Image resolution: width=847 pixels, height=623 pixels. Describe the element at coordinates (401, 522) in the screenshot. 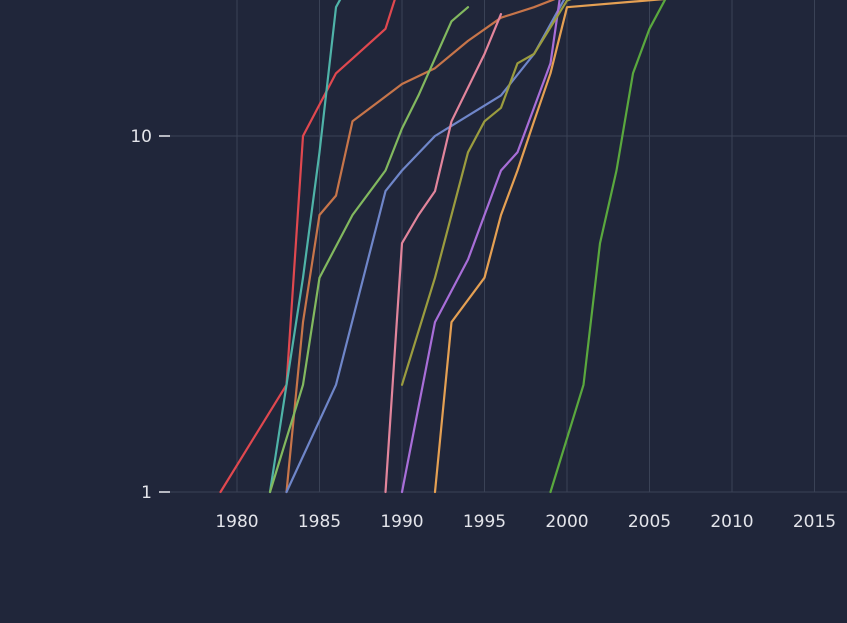

I see `x-tick-label-1990: 1990` at that location.